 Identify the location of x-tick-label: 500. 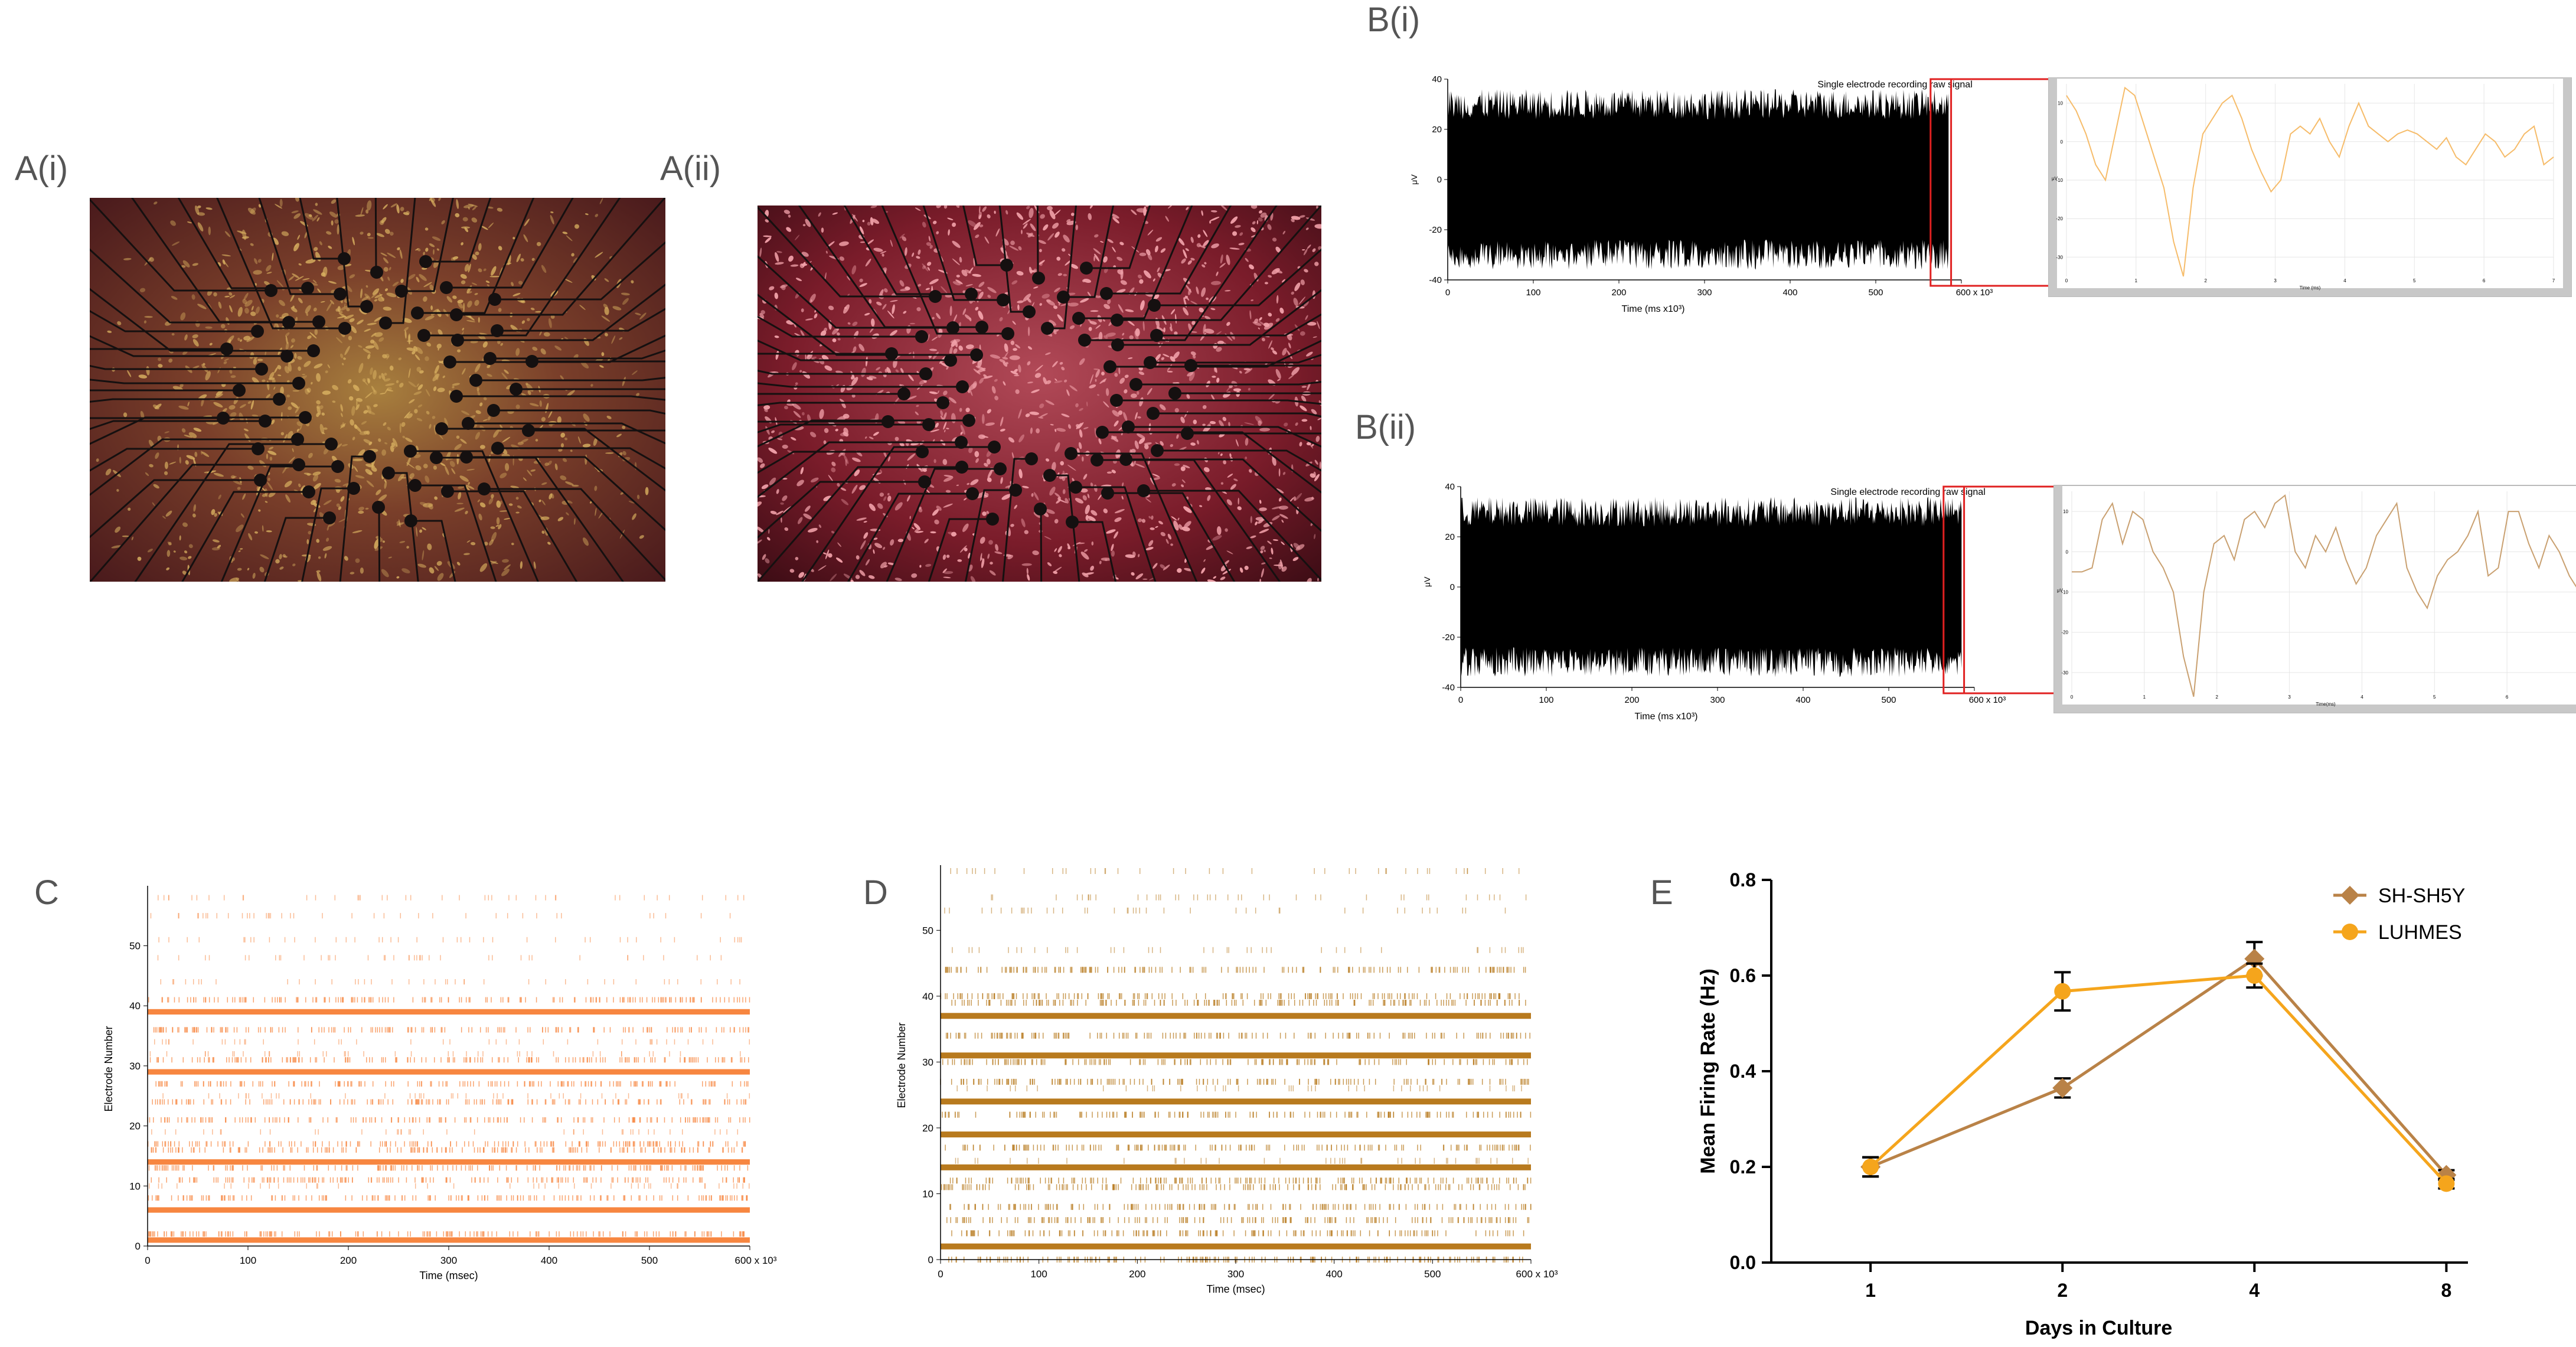
(1888, 700).